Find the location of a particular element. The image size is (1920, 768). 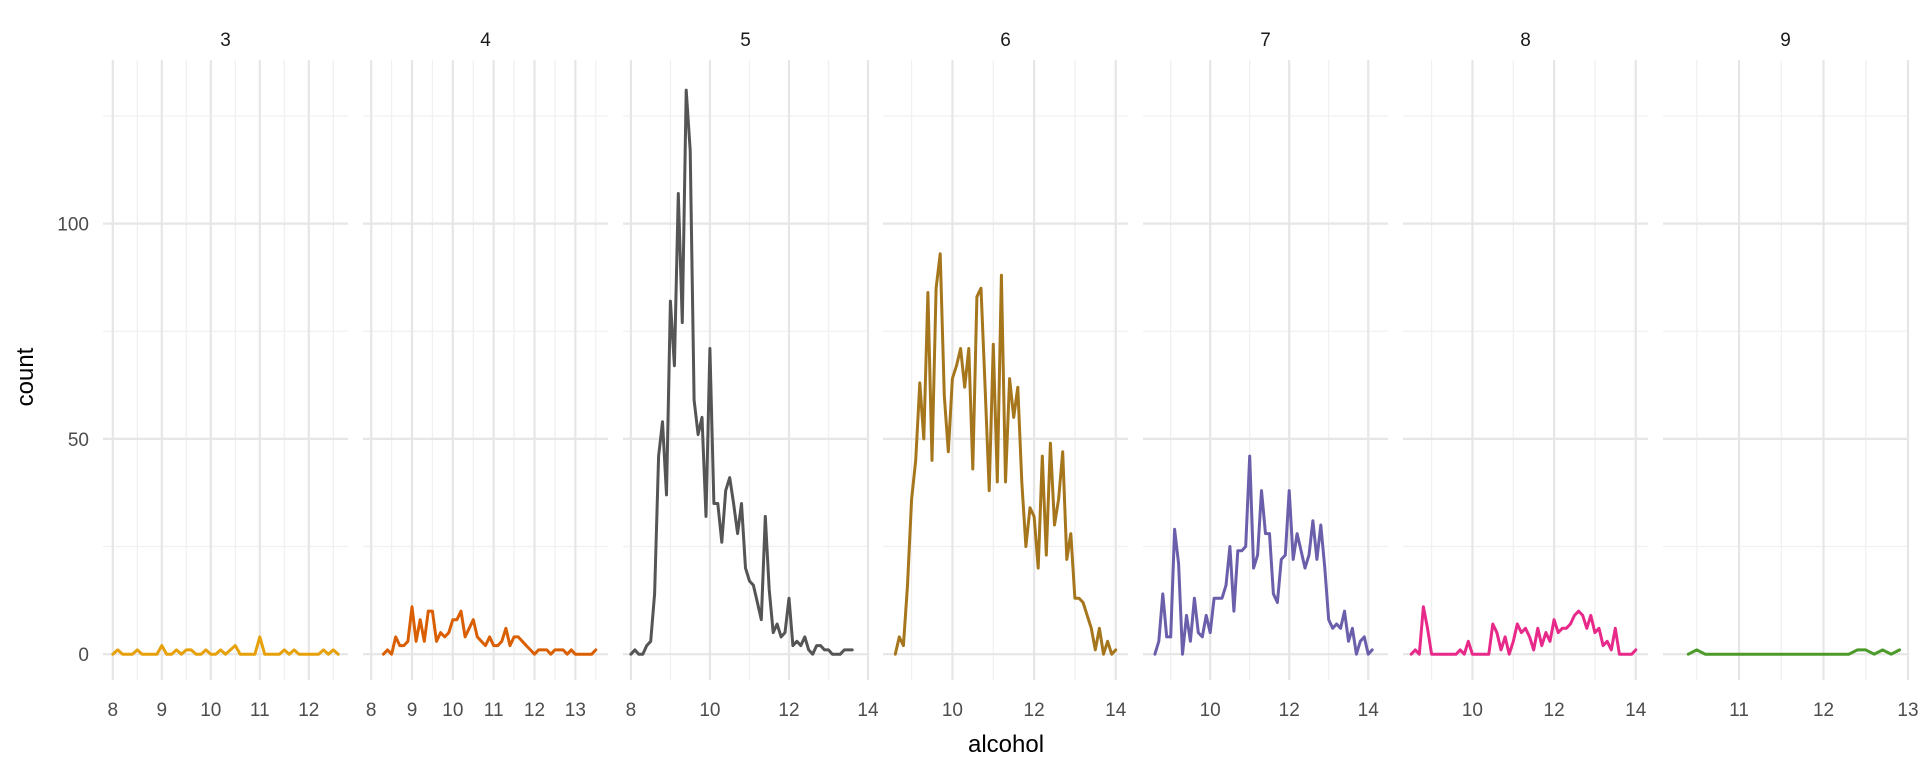

facet-panel: 10 12 14 6 is located at coordinates (1005, 375).